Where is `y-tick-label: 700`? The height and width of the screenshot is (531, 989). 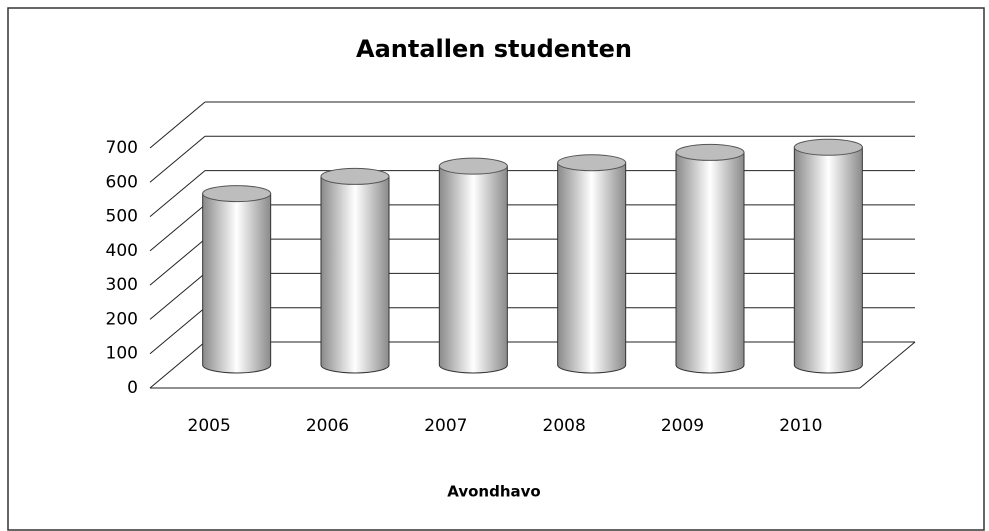 y-tick-label: 700 is located at coordinates (122, 148).